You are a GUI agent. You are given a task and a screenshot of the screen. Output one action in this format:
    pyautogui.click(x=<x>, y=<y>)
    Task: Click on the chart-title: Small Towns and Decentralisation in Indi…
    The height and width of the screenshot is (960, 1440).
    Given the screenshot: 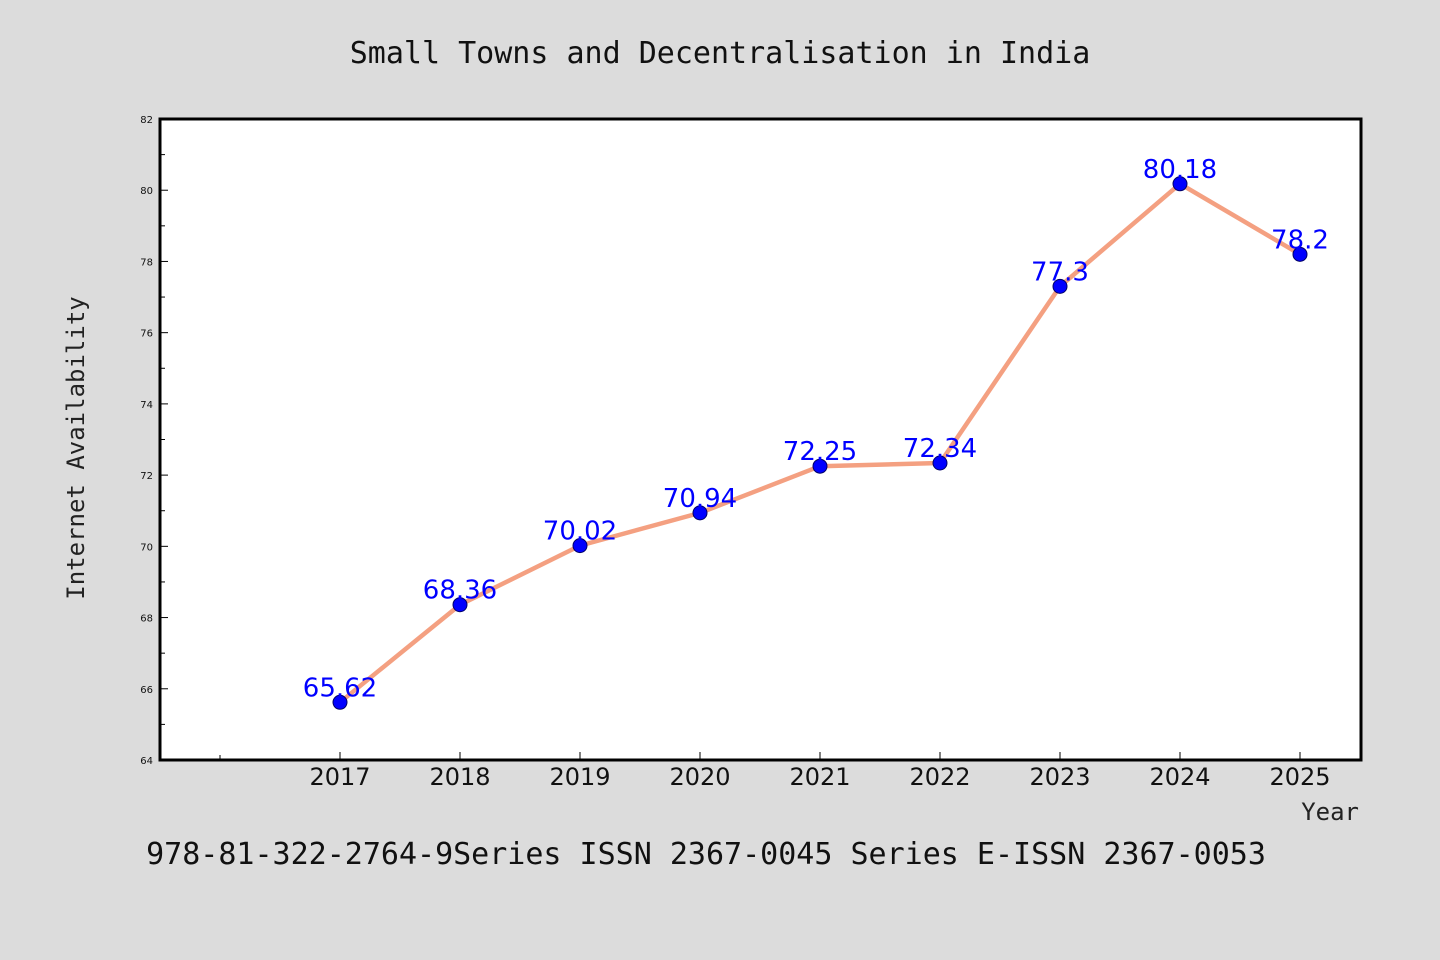 What is the action you would take?
    pyautogui.click(x=720, y=53)
    